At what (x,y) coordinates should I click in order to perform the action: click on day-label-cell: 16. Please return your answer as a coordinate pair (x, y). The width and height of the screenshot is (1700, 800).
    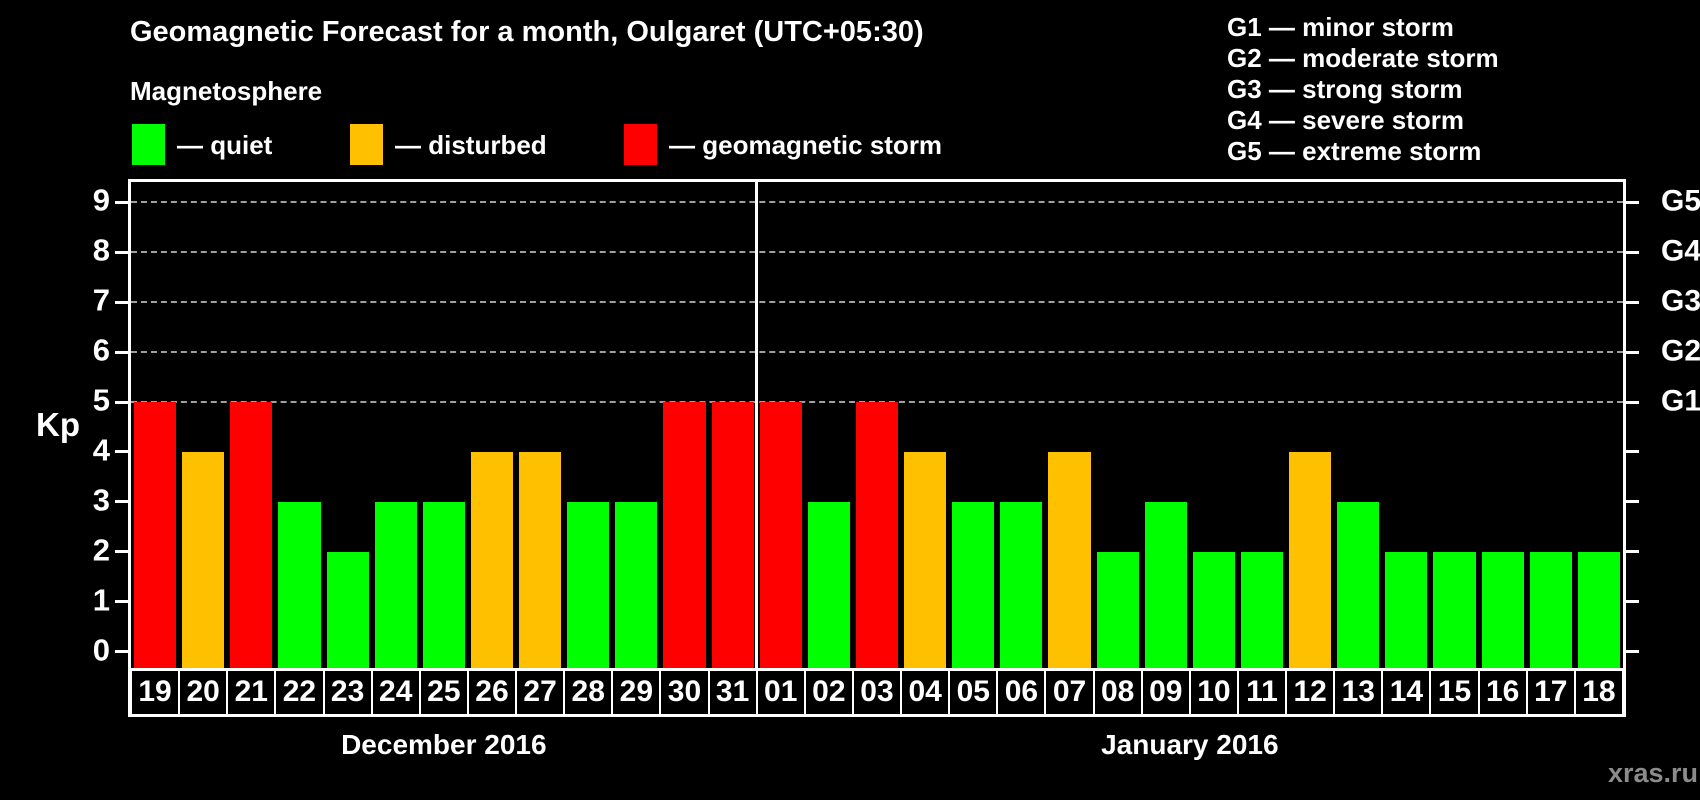
    Looking at the image, I should click on (1502, 692).